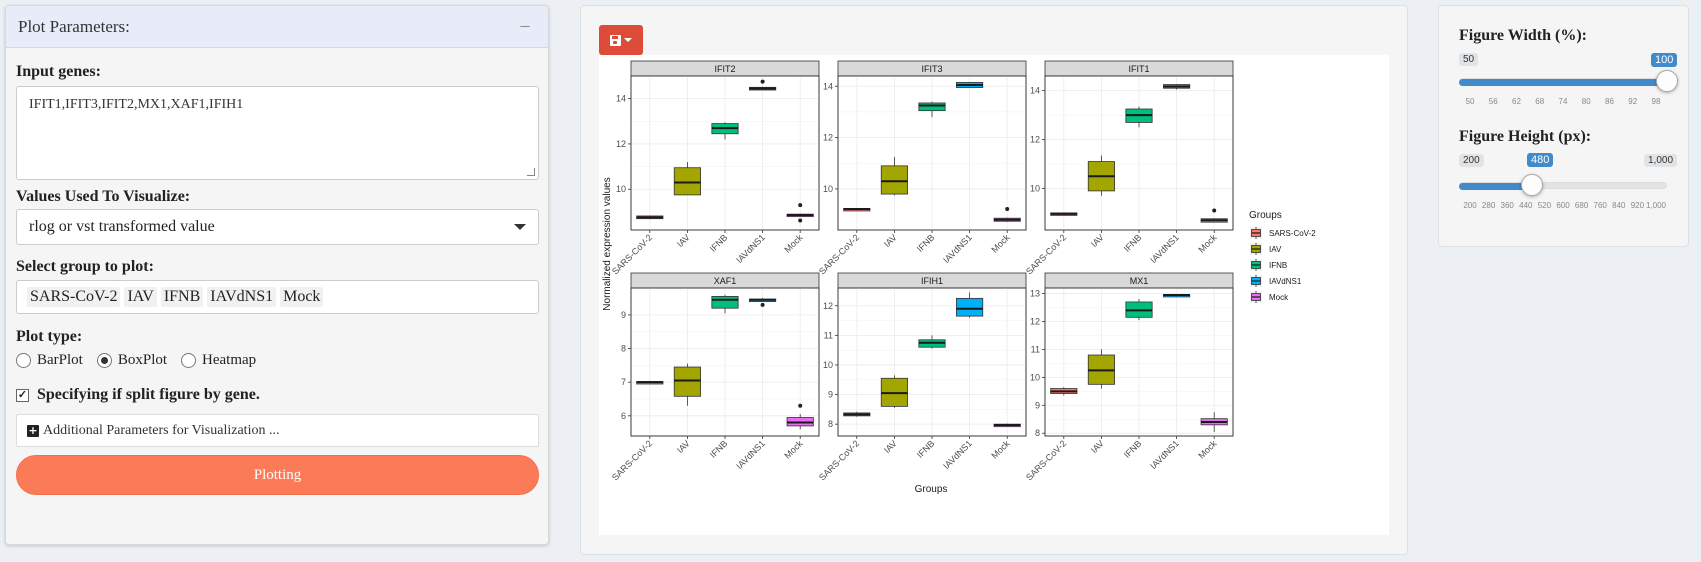 The image size is (1701, 562). What do you see at coordinates (1531, 185) in the screenshot?
I see `height-slider-handle` at bounding box center [1531, 185].